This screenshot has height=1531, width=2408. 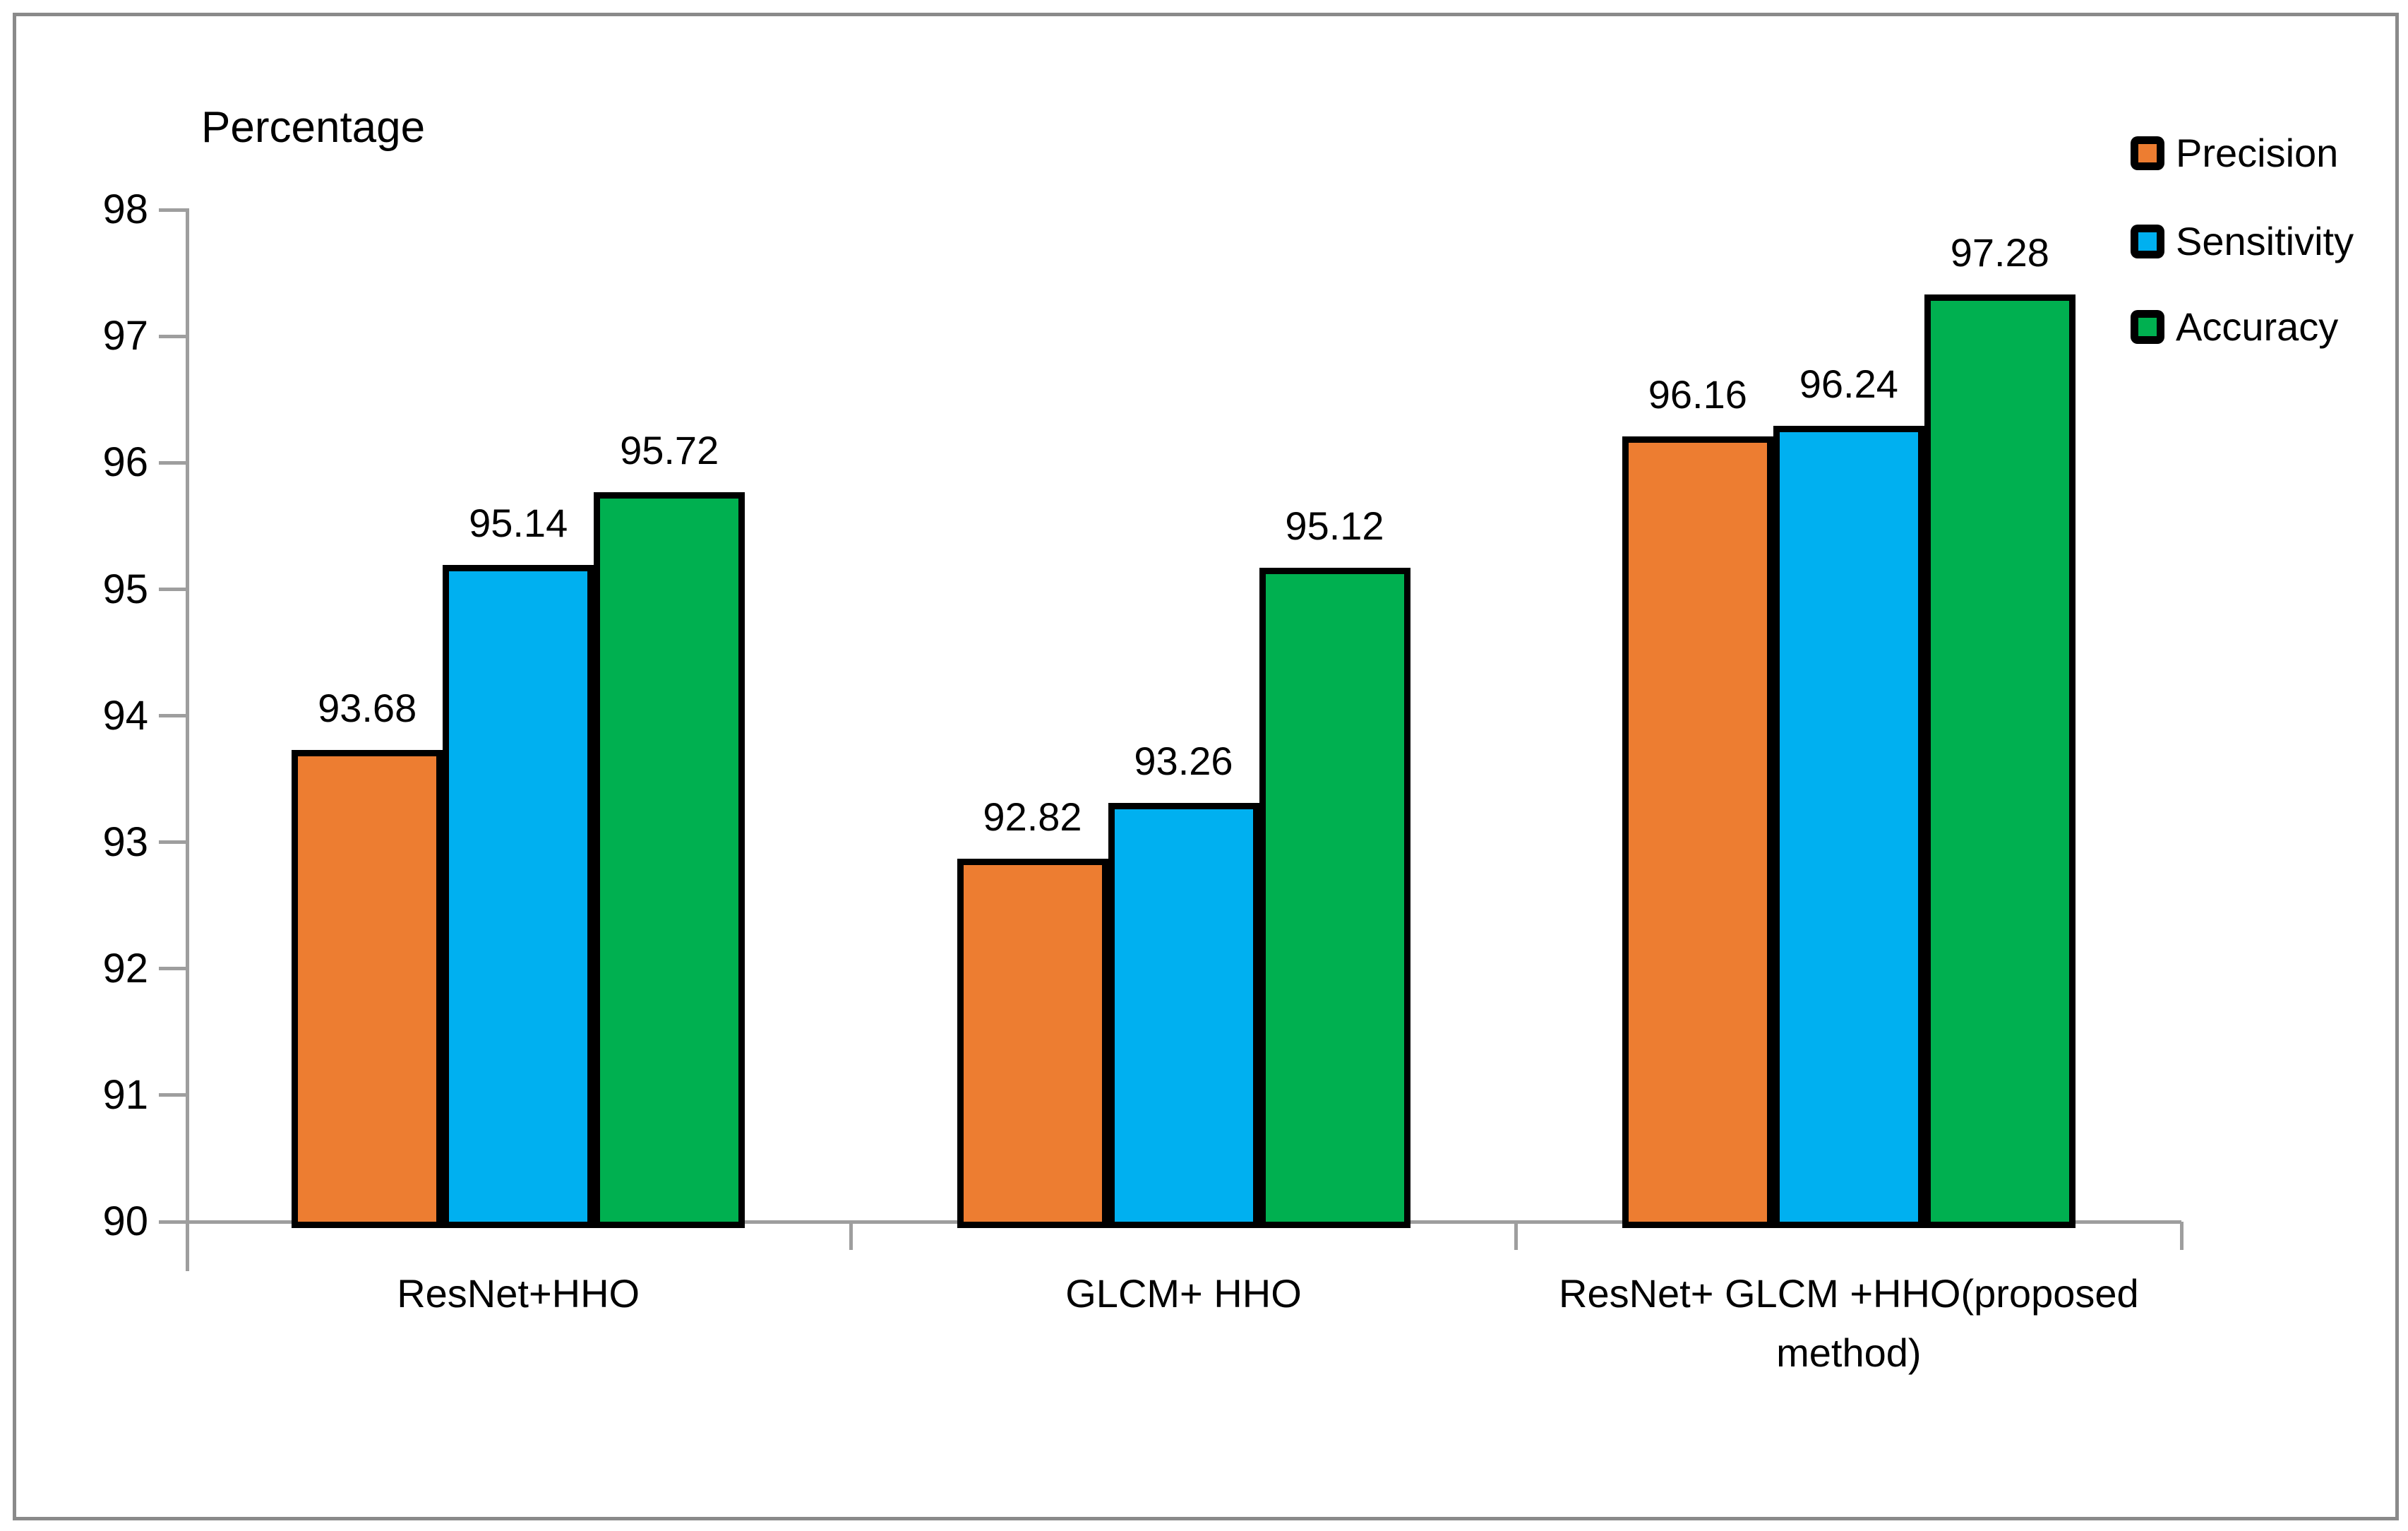 I want to click on category-label: ResNet+HHO, so click(x=519, y=1293).